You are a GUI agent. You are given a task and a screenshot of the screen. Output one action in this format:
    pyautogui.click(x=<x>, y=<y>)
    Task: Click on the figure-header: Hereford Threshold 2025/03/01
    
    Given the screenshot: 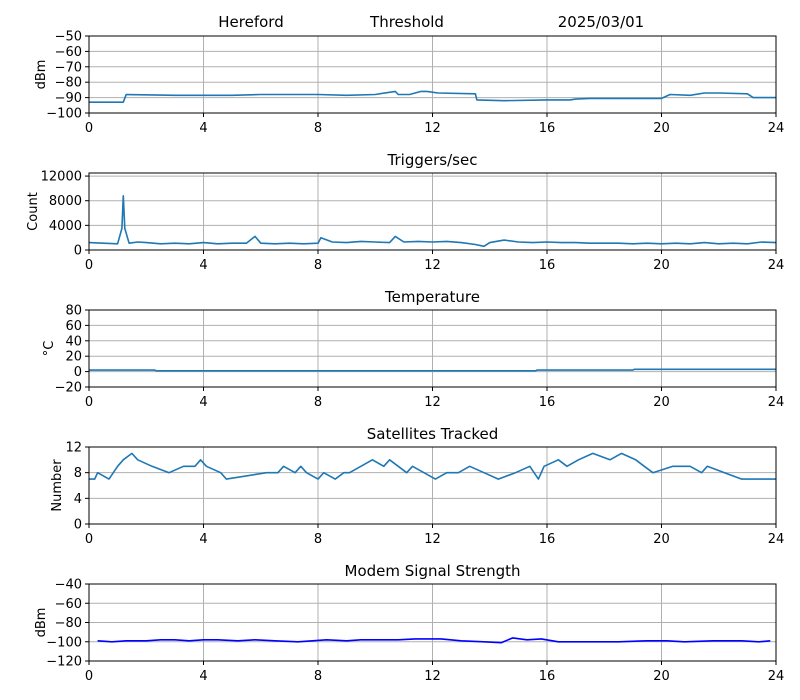 What is the action you would take?
    pyautogui.click(x=431, y=22)
    